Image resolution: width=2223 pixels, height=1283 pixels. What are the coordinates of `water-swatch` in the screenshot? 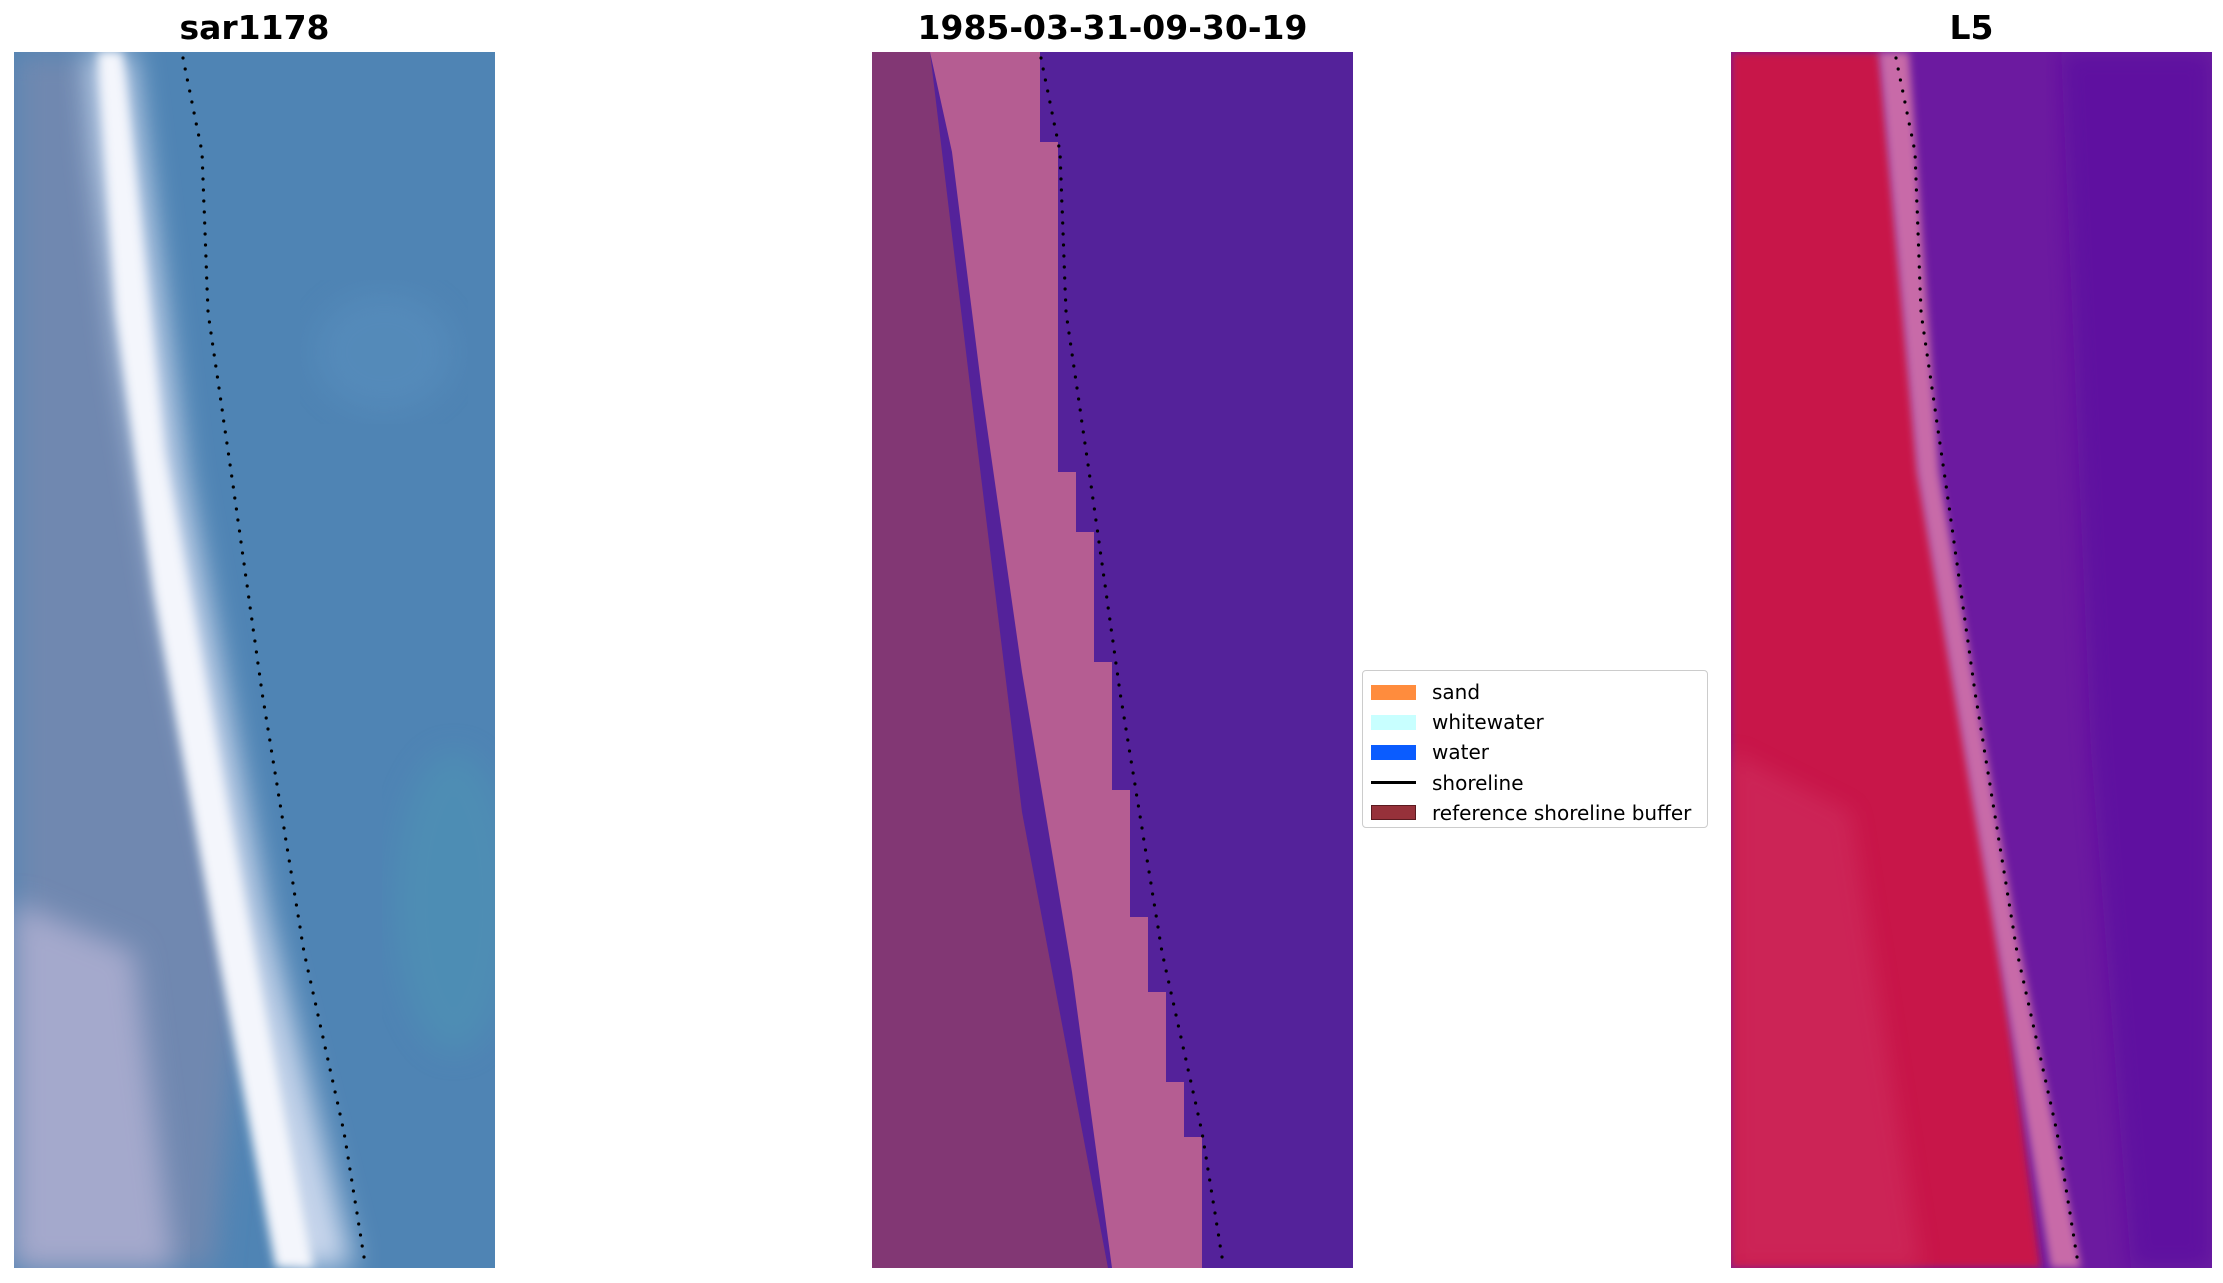 It's located at (1393, 752).